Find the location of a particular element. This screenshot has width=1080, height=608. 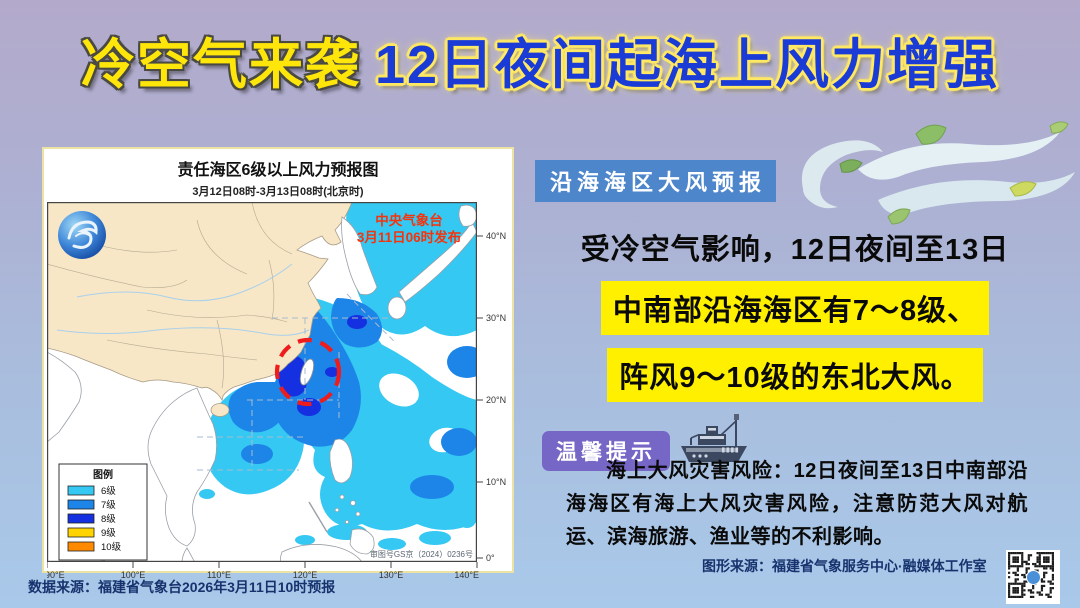

svg-text: 140°E is located at coordinates (466, 575).